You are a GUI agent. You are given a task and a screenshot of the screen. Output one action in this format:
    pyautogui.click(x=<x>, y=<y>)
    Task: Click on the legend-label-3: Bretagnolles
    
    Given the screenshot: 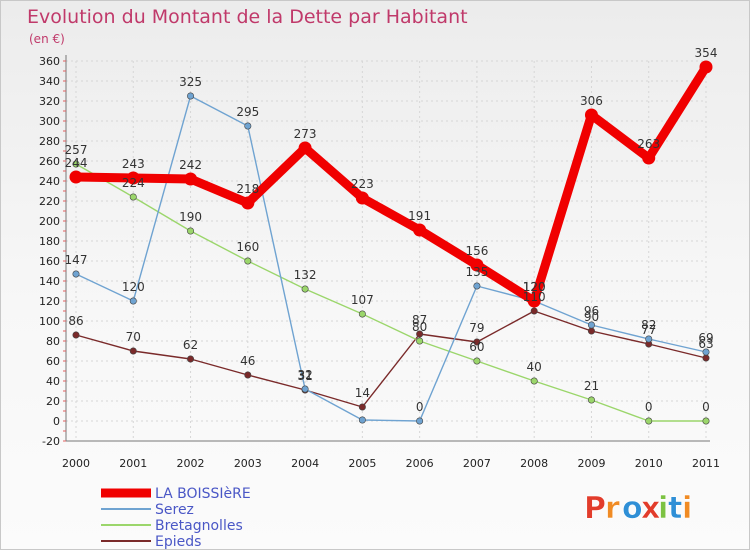 What is the action you would take?
    pyautogui.click(x=199, y=526)
    